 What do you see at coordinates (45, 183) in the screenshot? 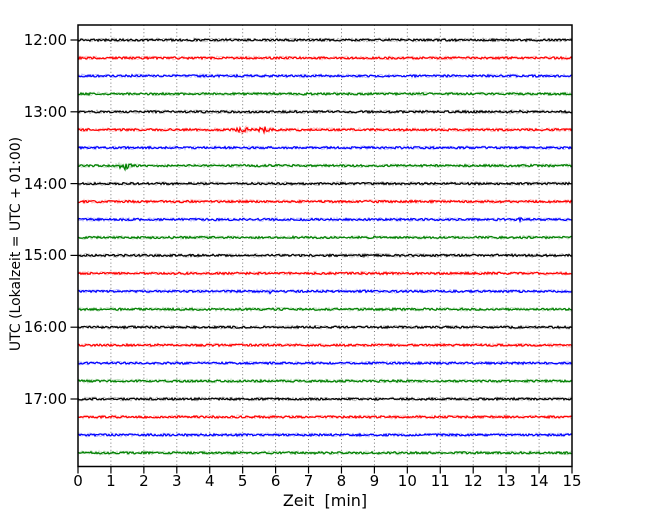
I see `y-tick-label: 14:00` at bounding box center [45, 183].